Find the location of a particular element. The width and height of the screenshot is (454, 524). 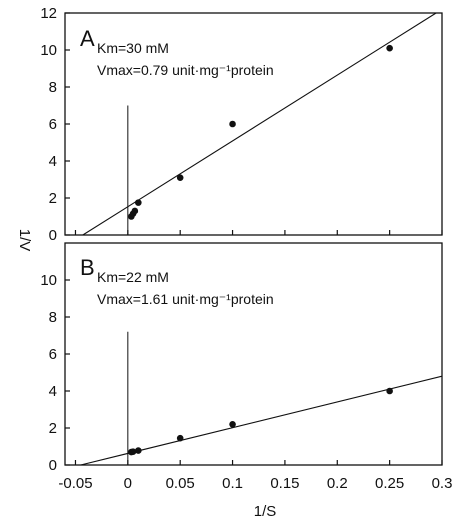

panel-b-vmax-label: Vmax=1.61 unit·mg⁻¹protein is located at coordinates (185, 299).